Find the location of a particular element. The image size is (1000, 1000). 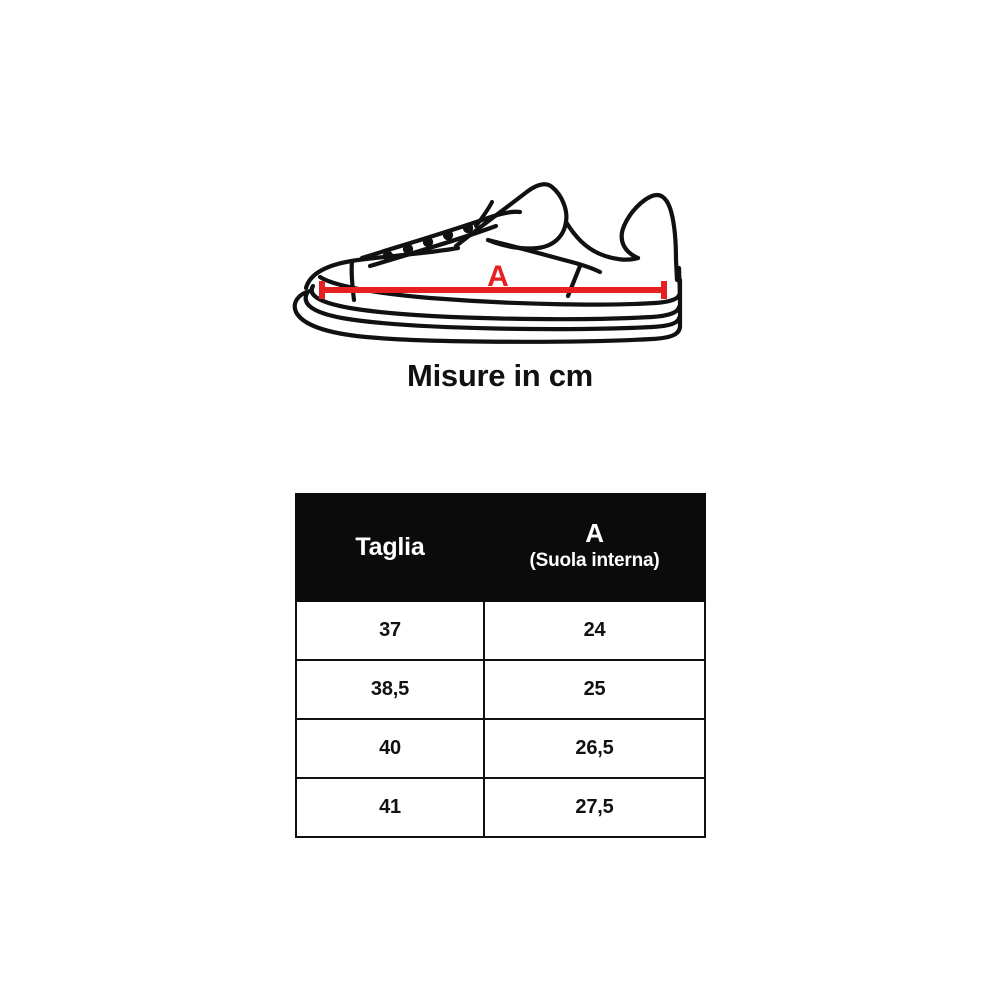

table-row: 38,5 25 is located at coordinates (500, 689).